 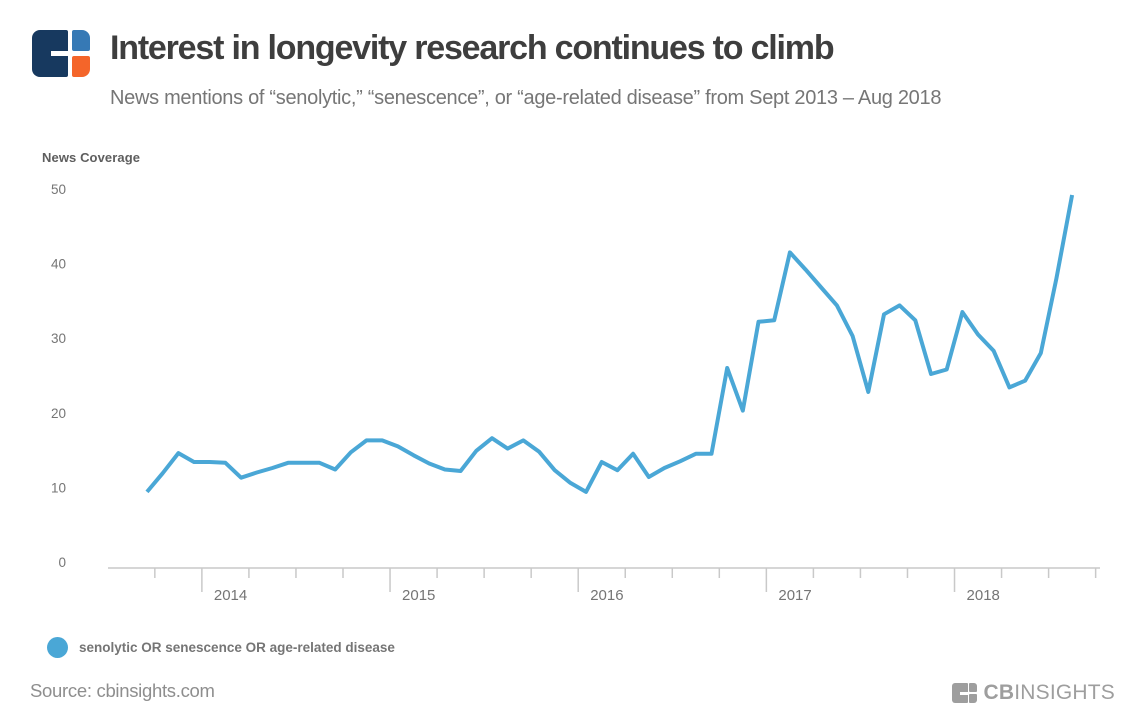 What do you see at coordinates (91, 157) in the screenshot?
I see `y-axis-title: News Coverage` at bounding box center [91, 157].